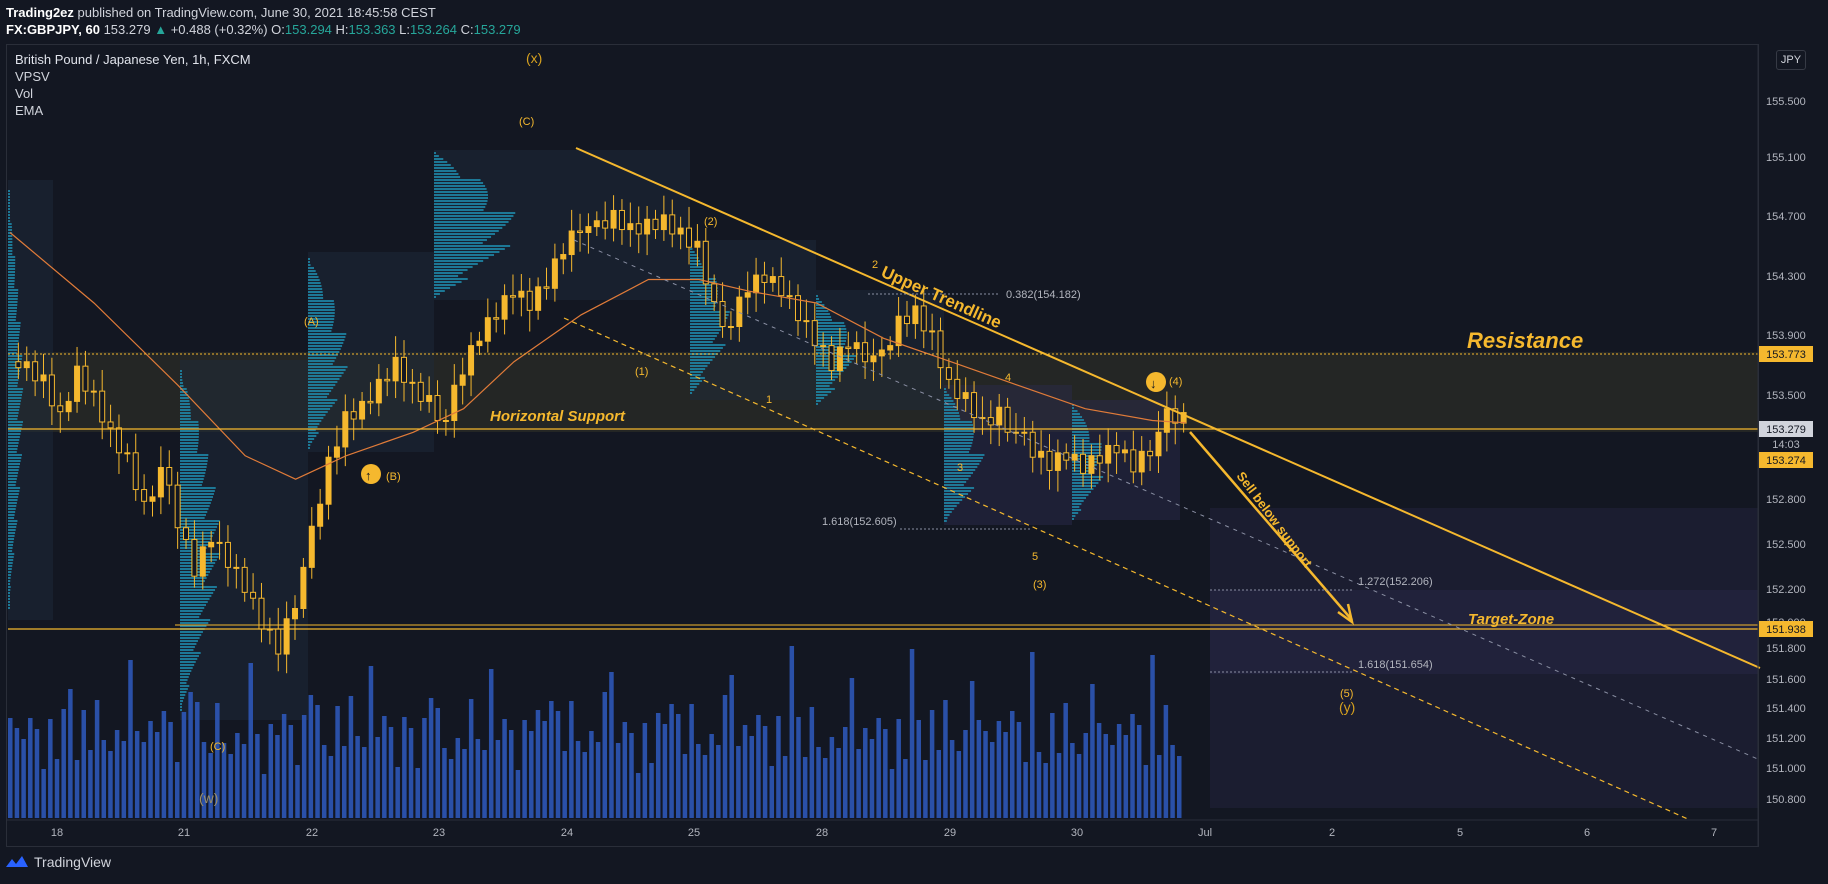 This screenshot has height=884, width=1828. Describe the element at coordinates (133, 59) in the screenshot. I see `instrument-title: British Pound / Japanese Yen, 1h, FXCM` at that location.